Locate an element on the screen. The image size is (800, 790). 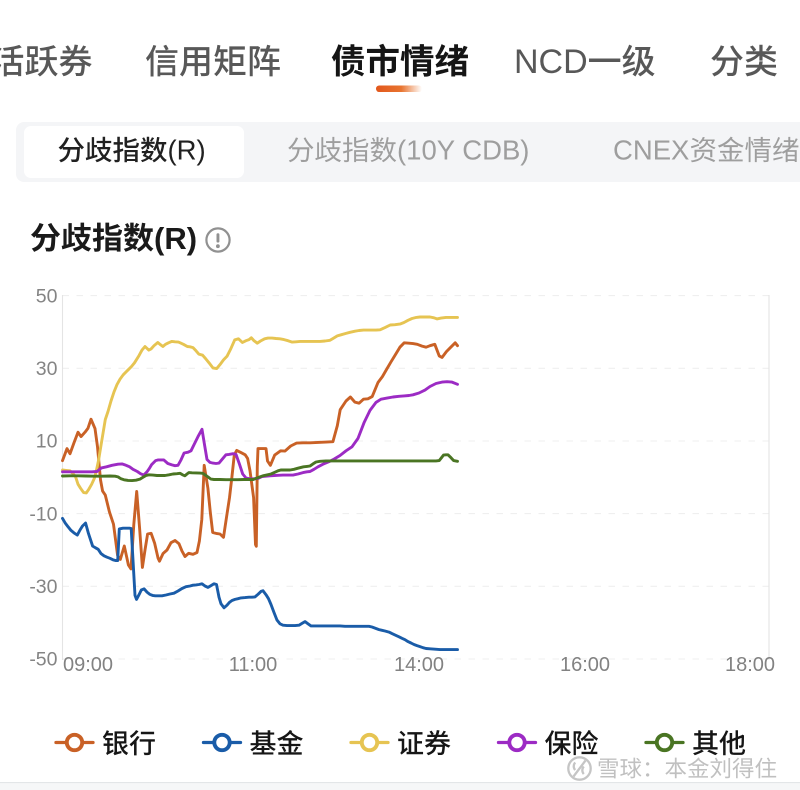
svg-text: -50 is located at coordinates (43, 660).